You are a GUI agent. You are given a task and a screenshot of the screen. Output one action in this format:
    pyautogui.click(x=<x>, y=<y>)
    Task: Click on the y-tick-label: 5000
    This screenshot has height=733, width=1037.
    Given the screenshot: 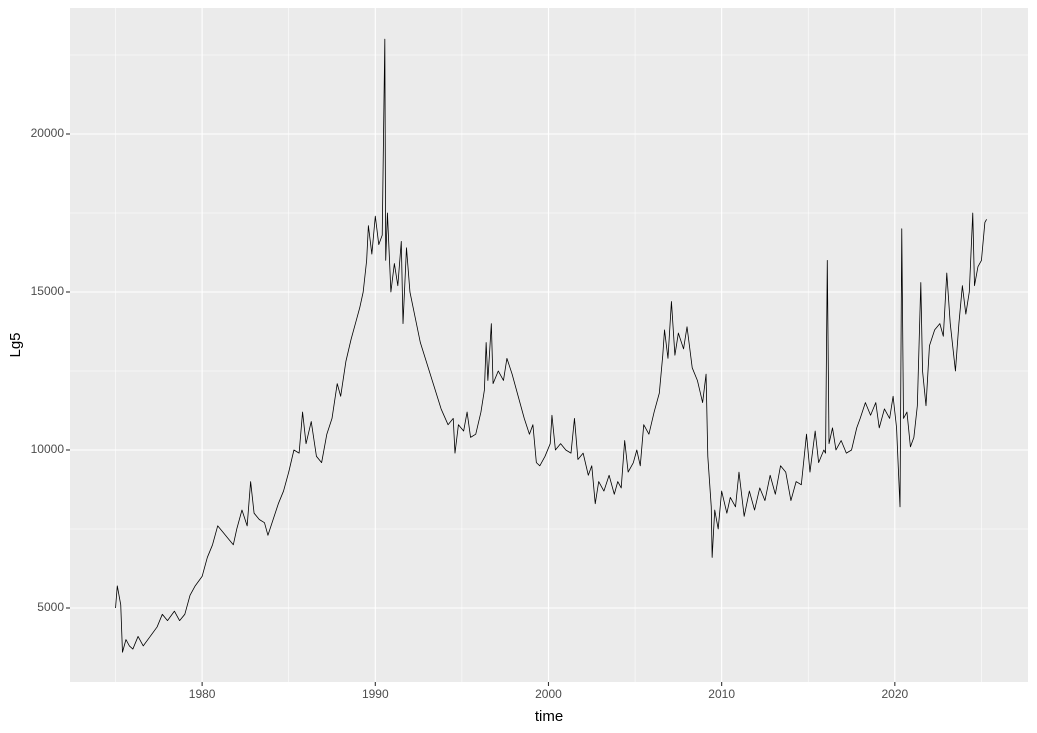 What is the action you would take?
    pyautogui.click(x=50, y=607)
    